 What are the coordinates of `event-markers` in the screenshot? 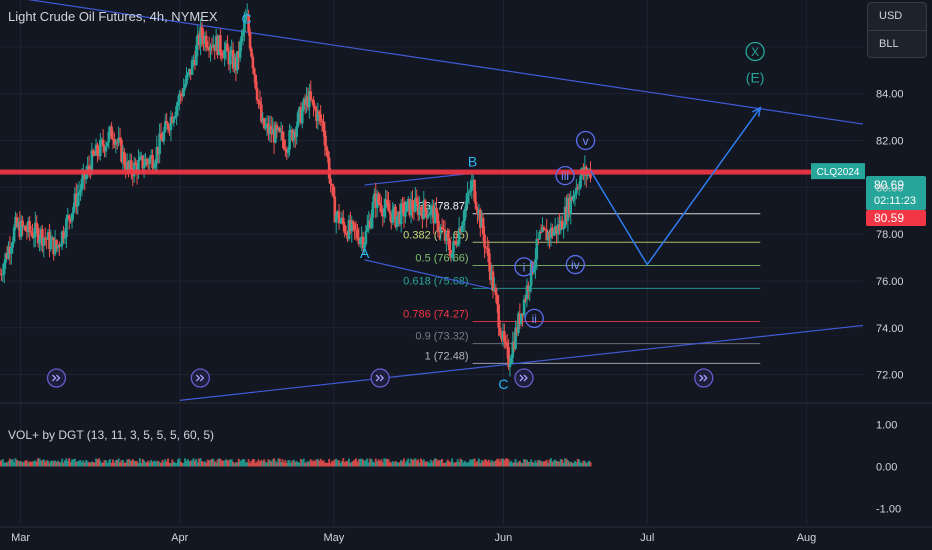 It's located at (380, 378).